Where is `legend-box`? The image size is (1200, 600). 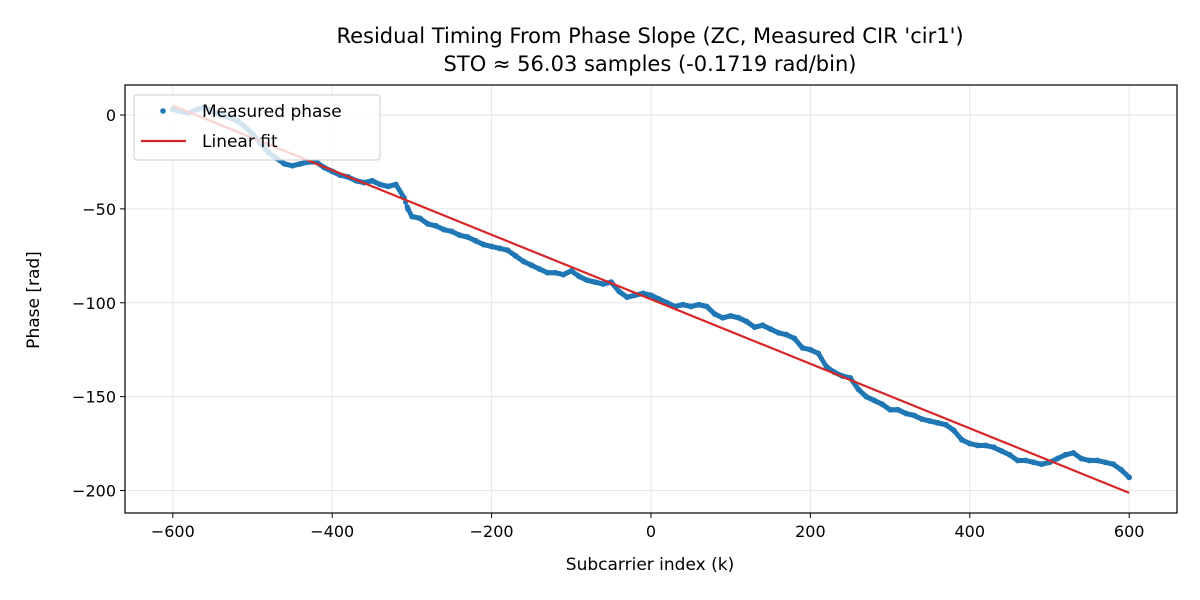
legend-box is located at coordinates (257, 127).